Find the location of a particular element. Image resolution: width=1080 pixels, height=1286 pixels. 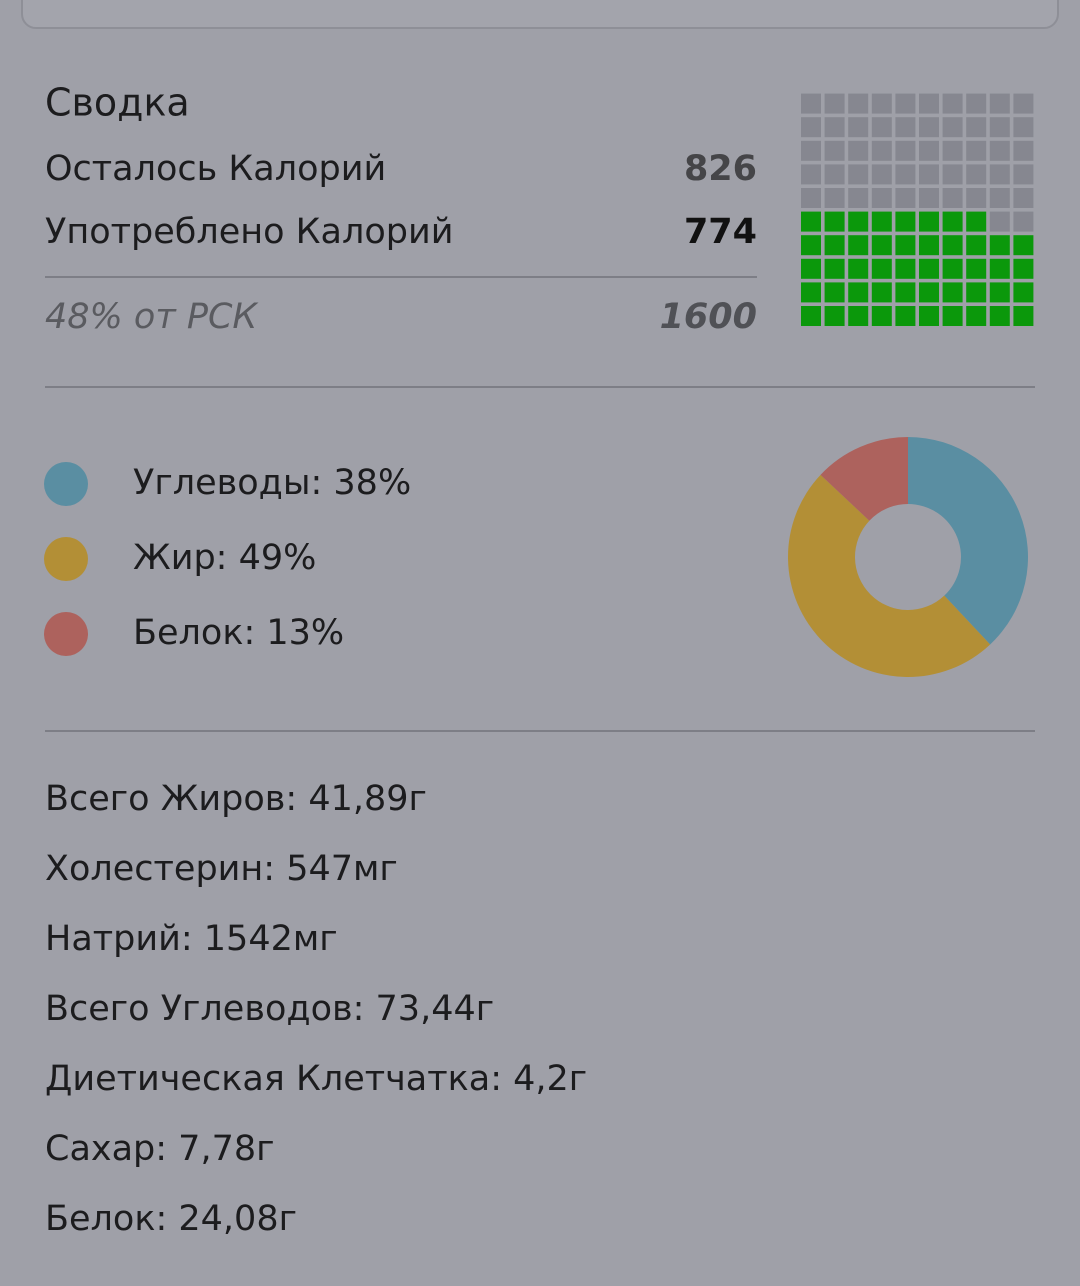

summary-title: Сводка is located at coordinates (117, 103).